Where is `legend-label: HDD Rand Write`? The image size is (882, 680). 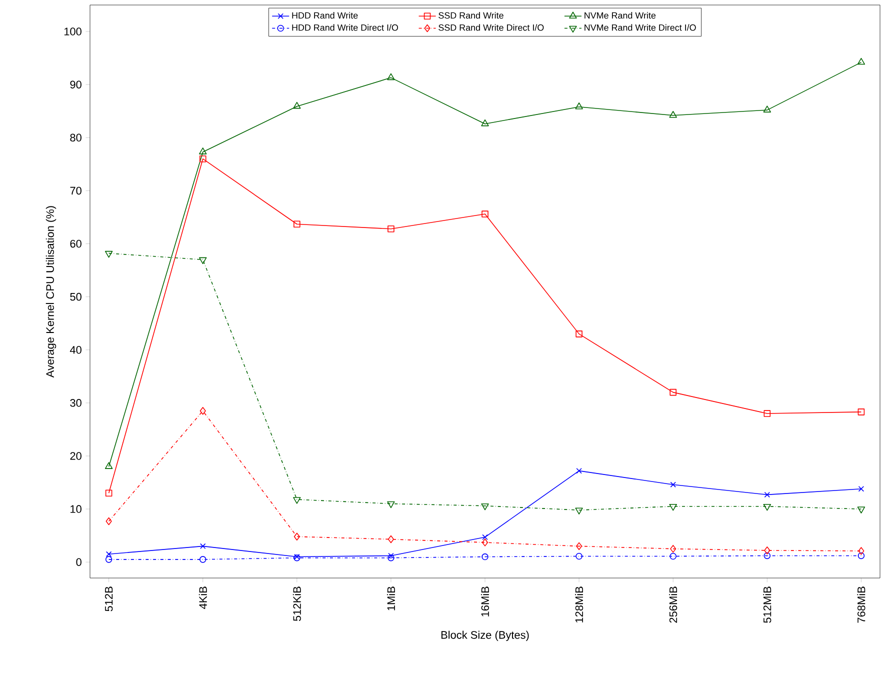
legend-label: HDD Rand Write is located at coordinates (325, 15).